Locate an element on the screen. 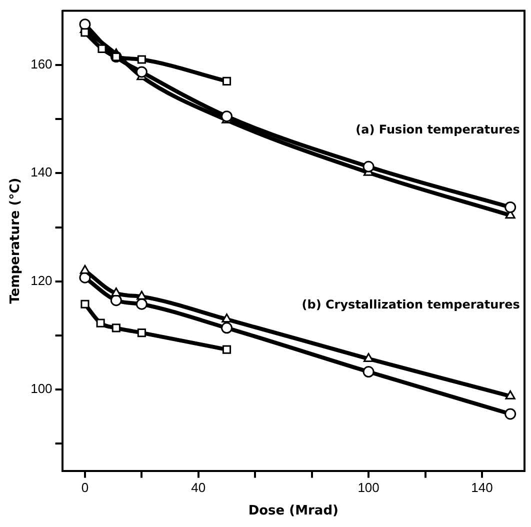  x-tick-label: 40 is located at coordinates (198, 488).